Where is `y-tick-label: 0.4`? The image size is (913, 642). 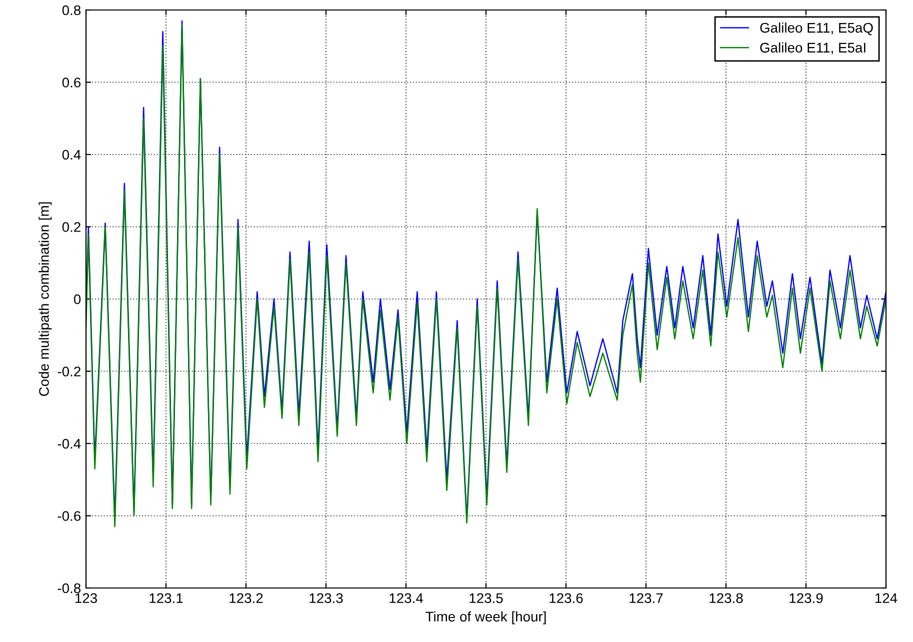 y-tick-label: 0.4 is located at coordinates (71, 155).